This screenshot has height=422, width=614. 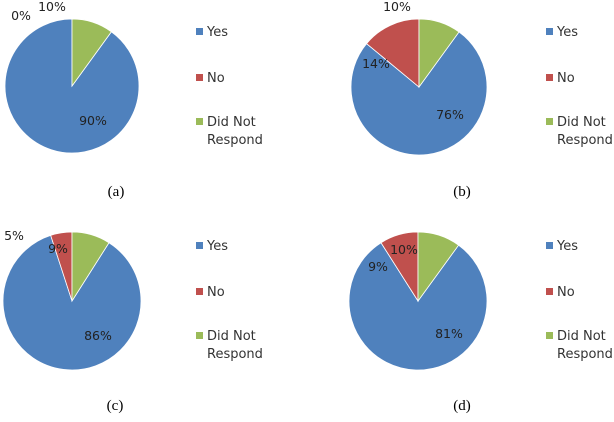 What do you see at coordinates (378, 266) in the screenshot?
I see `pie-data-label-no: 9%` at bounding box center [378, 266].